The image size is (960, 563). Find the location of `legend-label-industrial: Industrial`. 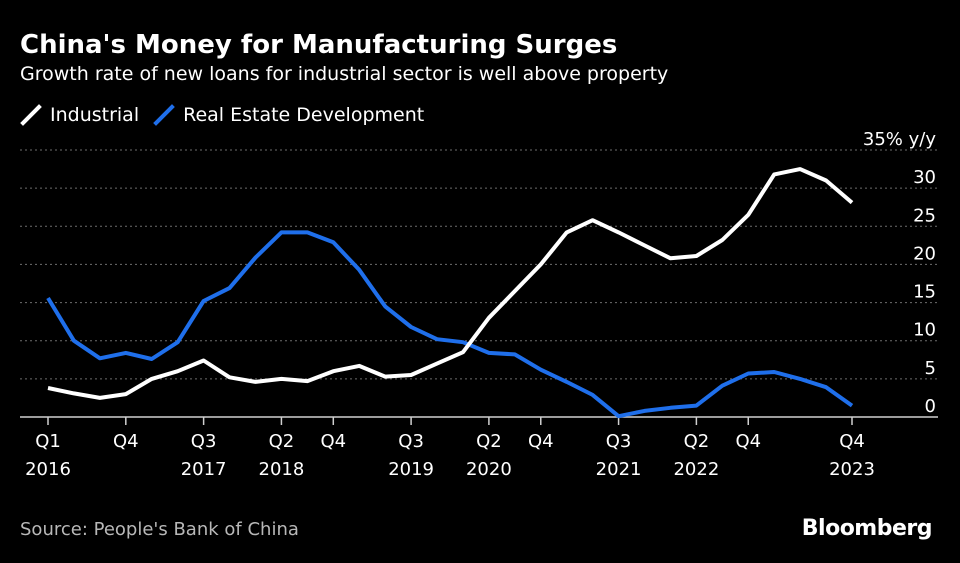

legend-label-industrial: Industrial is located at coordinates (95, 115).